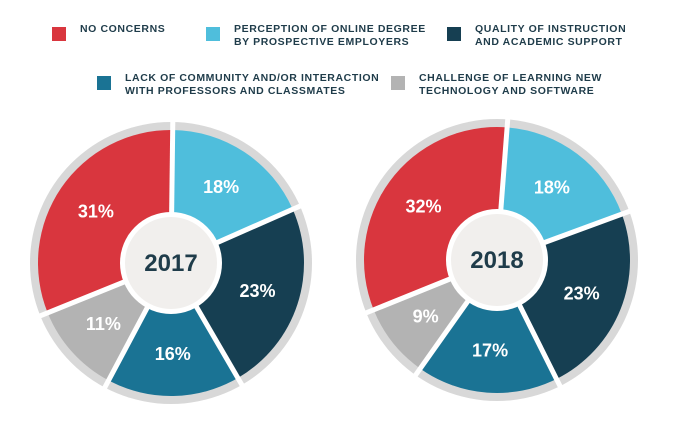 This screenshot has width=680, height=427. Describe the element at coordinates (490, 351) in the screenshot. I see `pie-data-label: 17%` at that location.